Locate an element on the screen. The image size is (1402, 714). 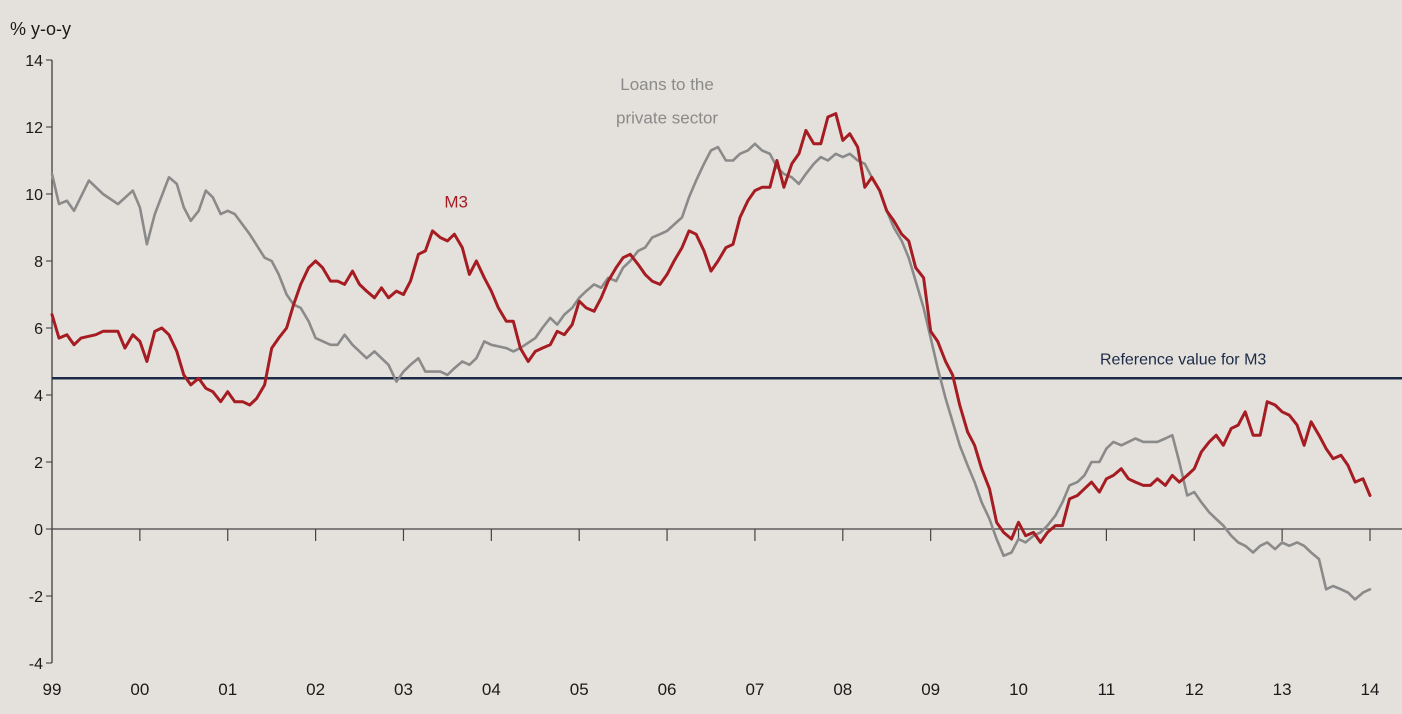
y-tick-label: 4 is located at coordinates (38, 396).